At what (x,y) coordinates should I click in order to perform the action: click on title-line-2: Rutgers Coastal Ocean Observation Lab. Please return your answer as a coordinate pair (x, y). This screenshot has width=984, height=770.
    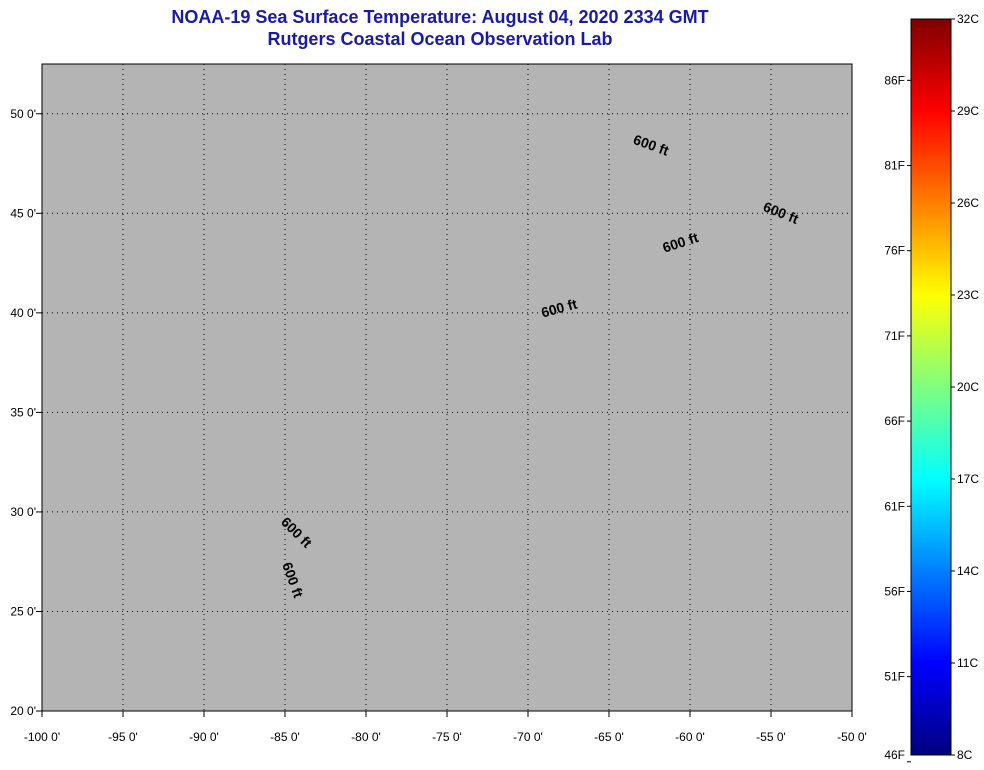
    Looking at the image, I should click on (440, 39).